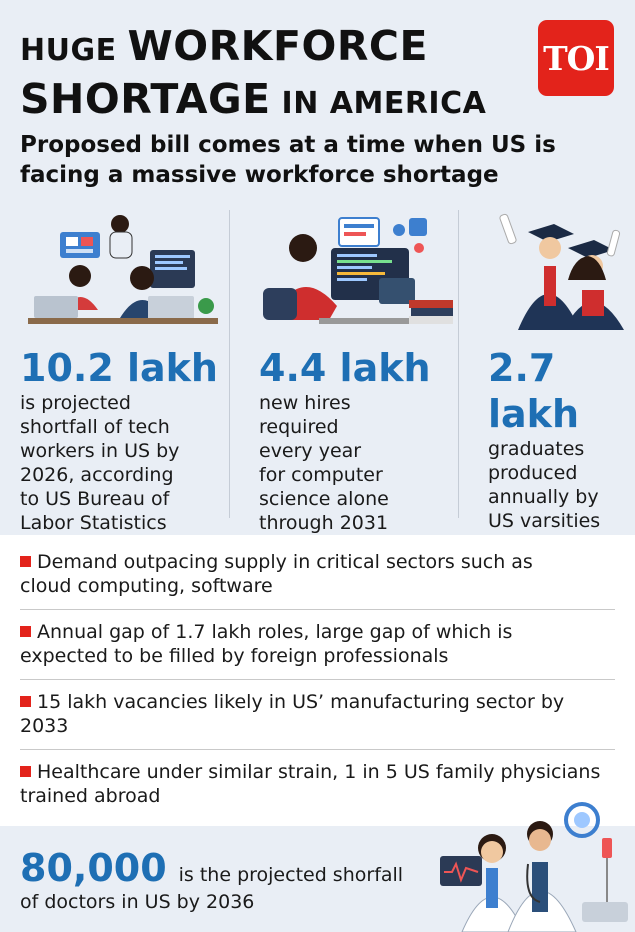 The image size is (635, 932). I want to click on stat-value: 2.7 lakh, so click(533, 391).